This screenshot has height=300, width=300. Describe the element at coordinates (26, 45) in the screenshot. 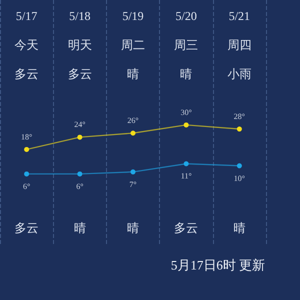

I see `text: 今天` at that location.